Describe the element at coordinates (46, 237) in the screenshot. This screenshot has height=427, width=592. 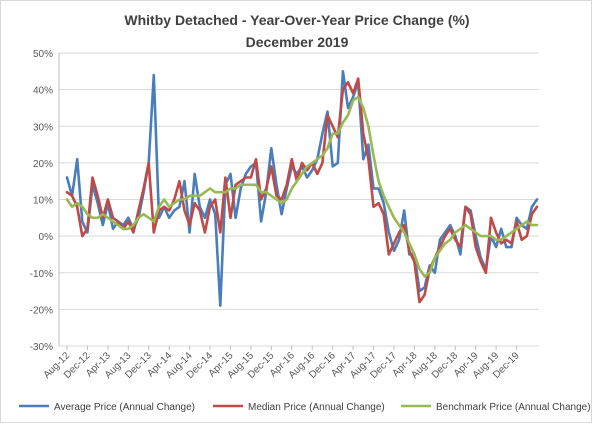
I see `y-tick-label: 0%` at that location.